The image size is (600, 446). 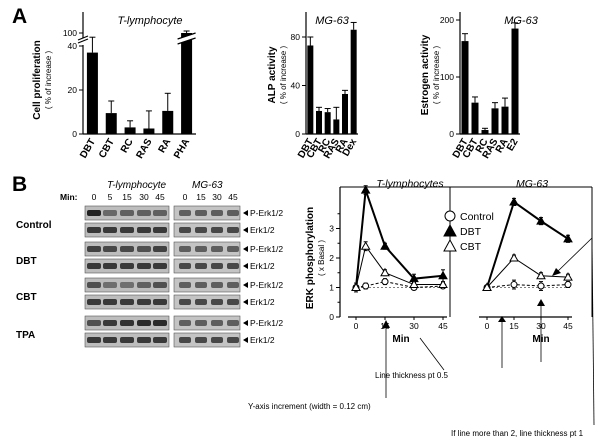 What do you see at coordinates (332, 21) in the screenshot?
I see `bar2-title: MG-63` at bounding box center [332, 21].